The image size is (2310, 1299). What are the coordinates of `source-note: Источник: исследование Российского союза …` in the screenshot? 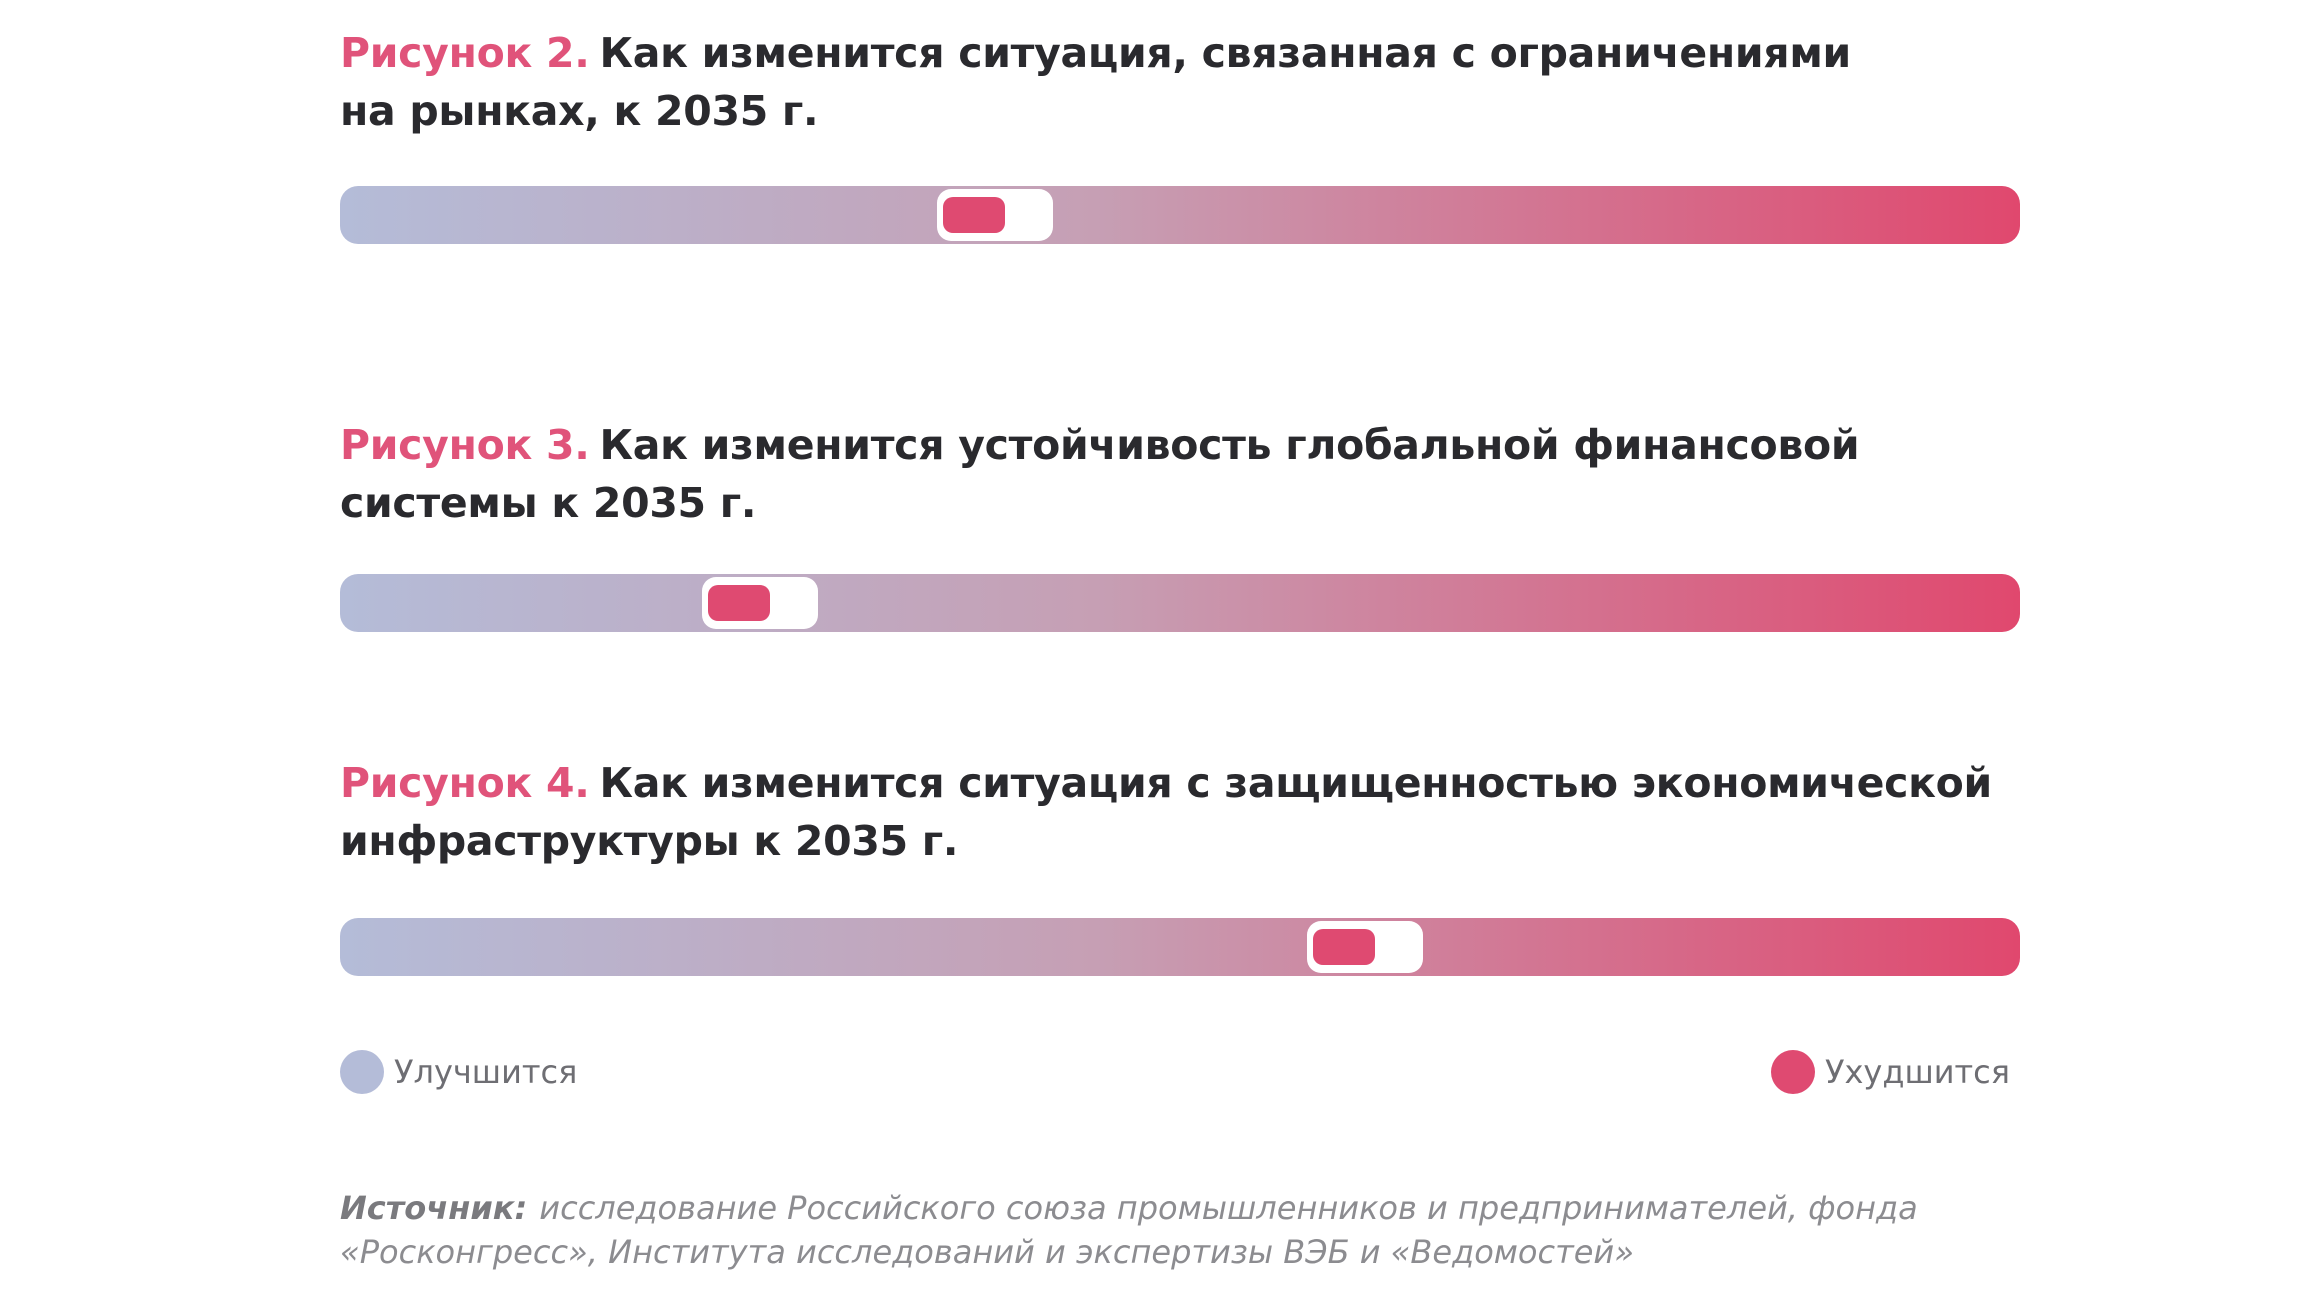 It's located at (1180, 1230).